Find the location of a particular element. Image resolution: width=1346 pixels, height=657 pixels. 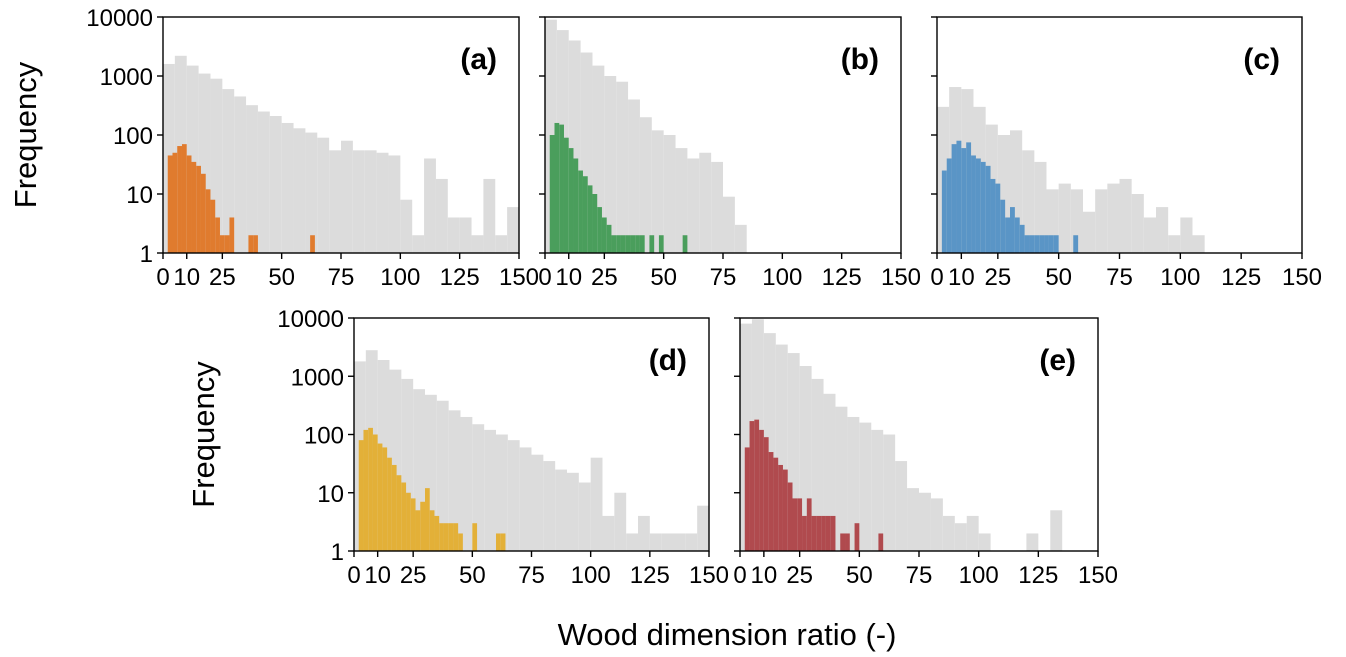

y-tick-label: 10 is located at coordinates (330, 494).